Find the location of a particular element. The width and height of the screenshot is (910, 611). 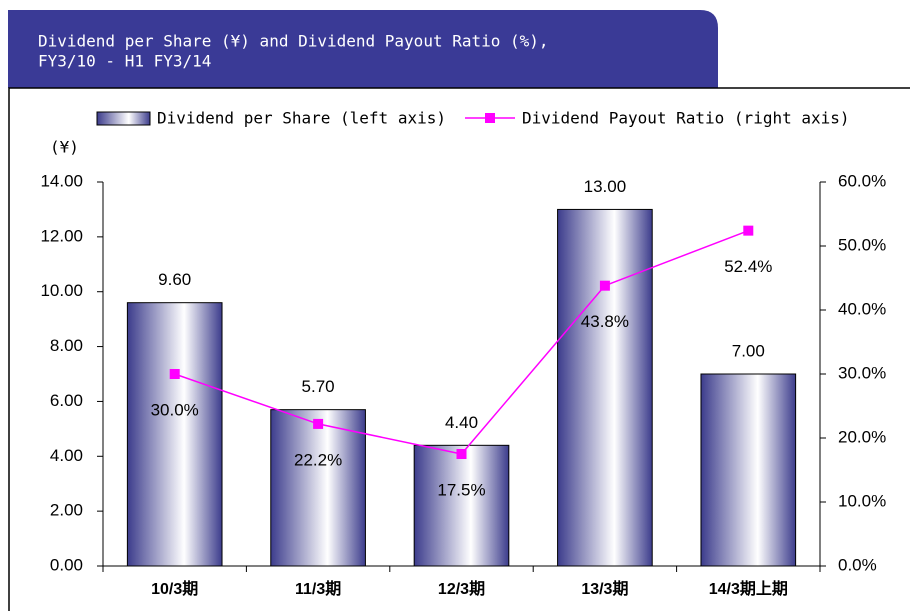

y-tick-label: 8.00 is located at coordinates (66, 345).